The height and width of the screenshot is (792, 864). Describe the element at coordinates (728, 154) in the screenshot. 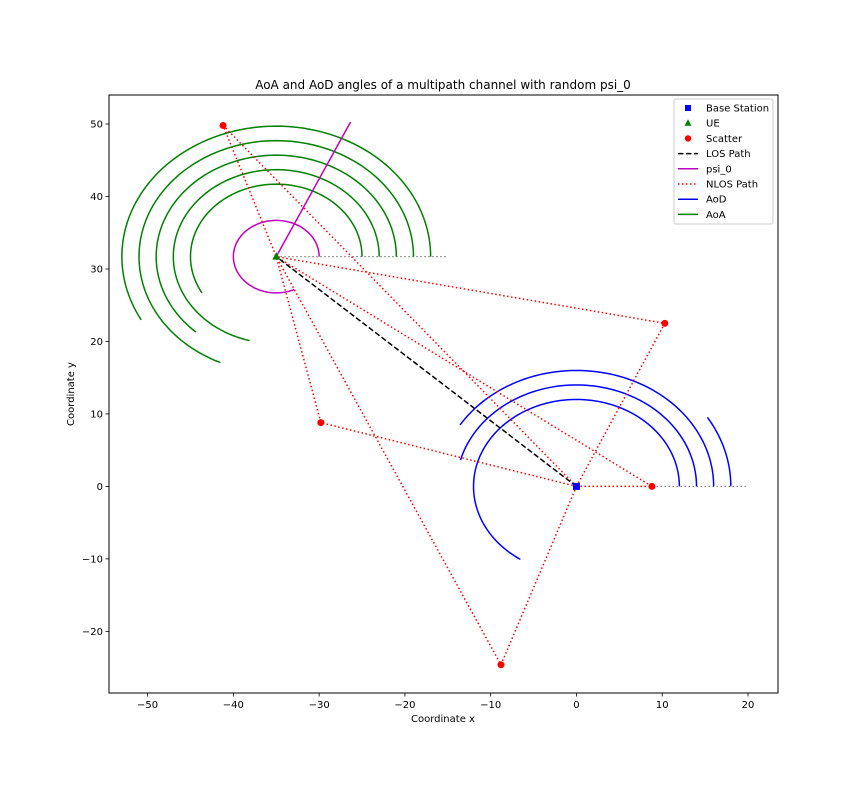

I see `legend-label: LOS Path` at that location.